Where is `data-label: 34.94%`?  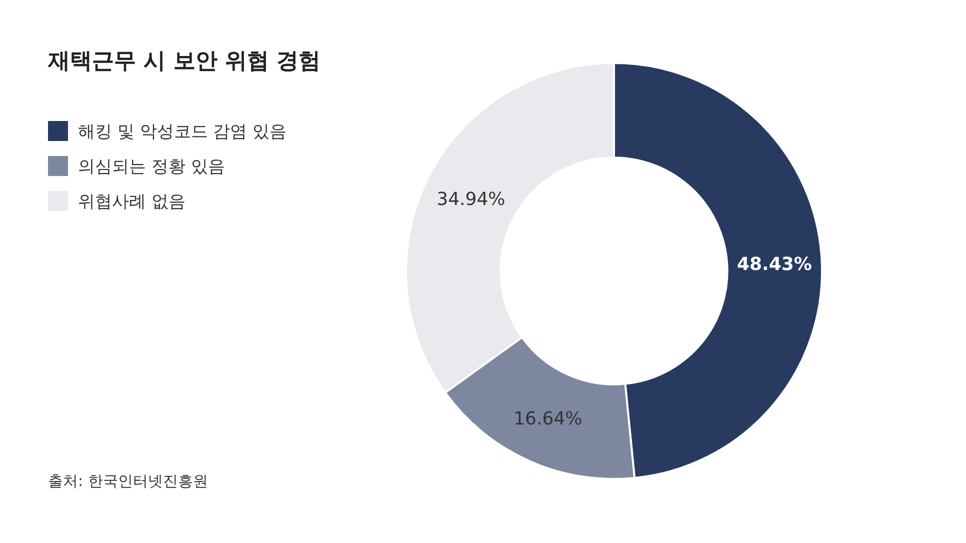
data-label: 34.94% is located at coordinates (471, 199).